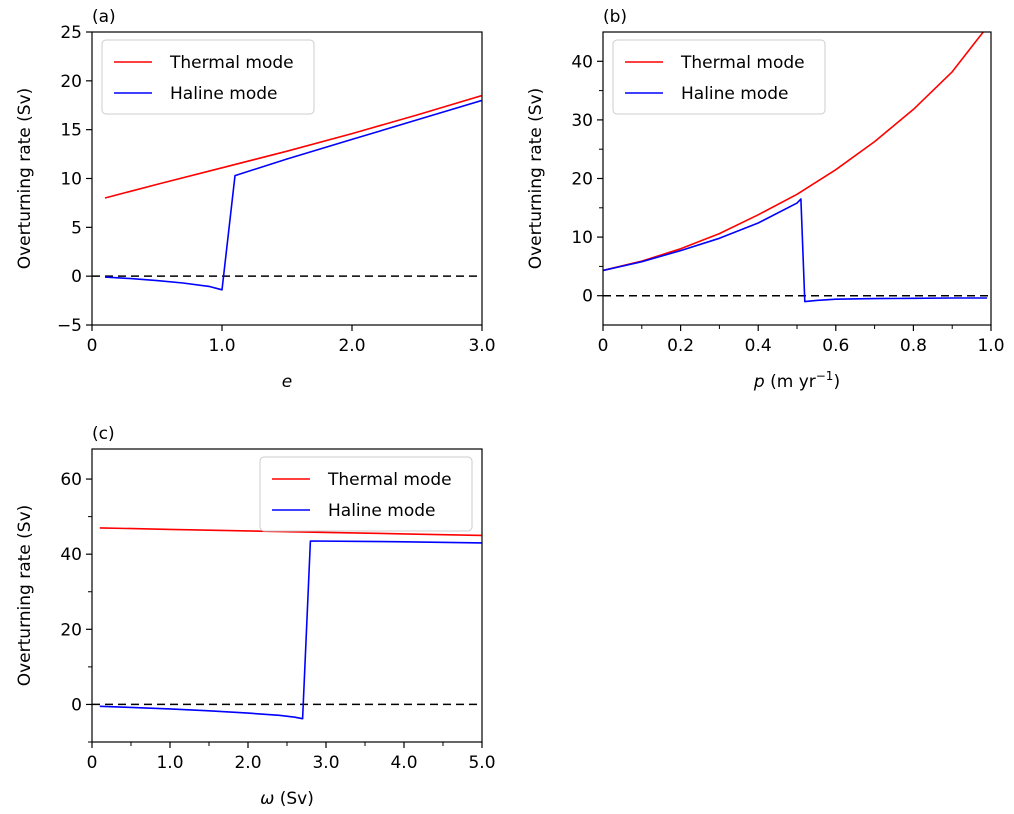 Image resolution: width=1014 pixels, height=814 pixels. I want to click on x-axis-label: ω (Sv), so click(287, 799).